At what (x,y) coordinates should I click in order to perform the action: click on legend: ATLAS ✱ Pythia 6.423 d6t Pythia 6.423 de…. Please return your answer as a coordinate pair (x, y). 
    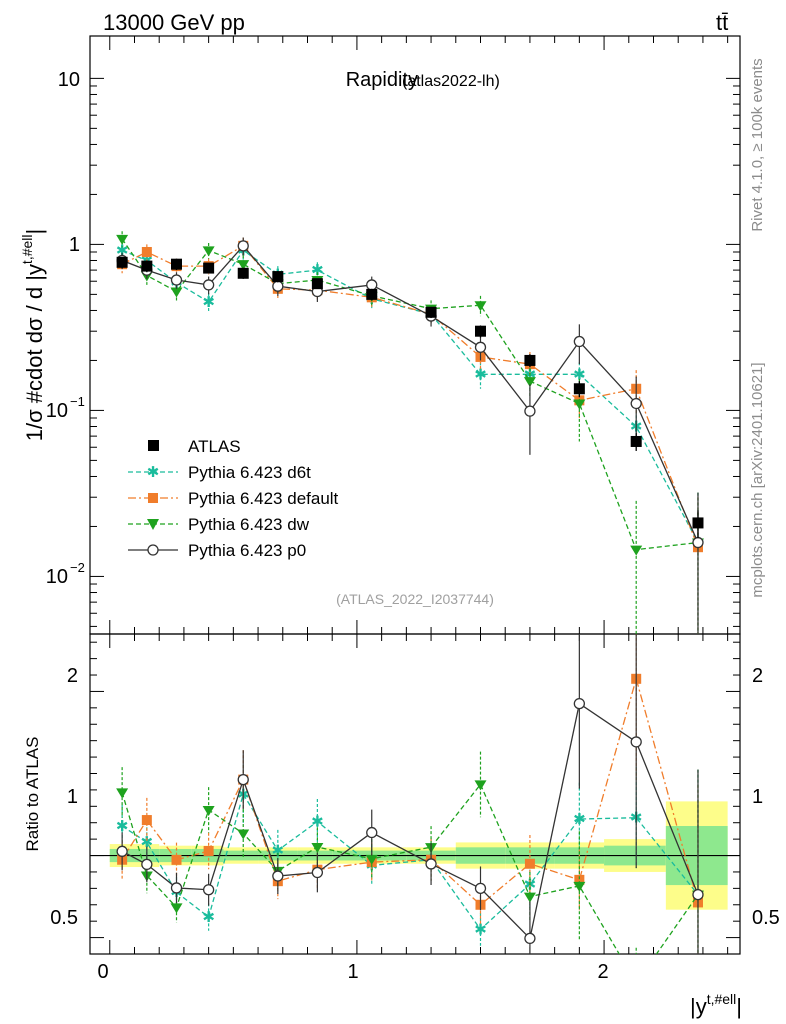
    Looking at the image, I should click on (233, 498).